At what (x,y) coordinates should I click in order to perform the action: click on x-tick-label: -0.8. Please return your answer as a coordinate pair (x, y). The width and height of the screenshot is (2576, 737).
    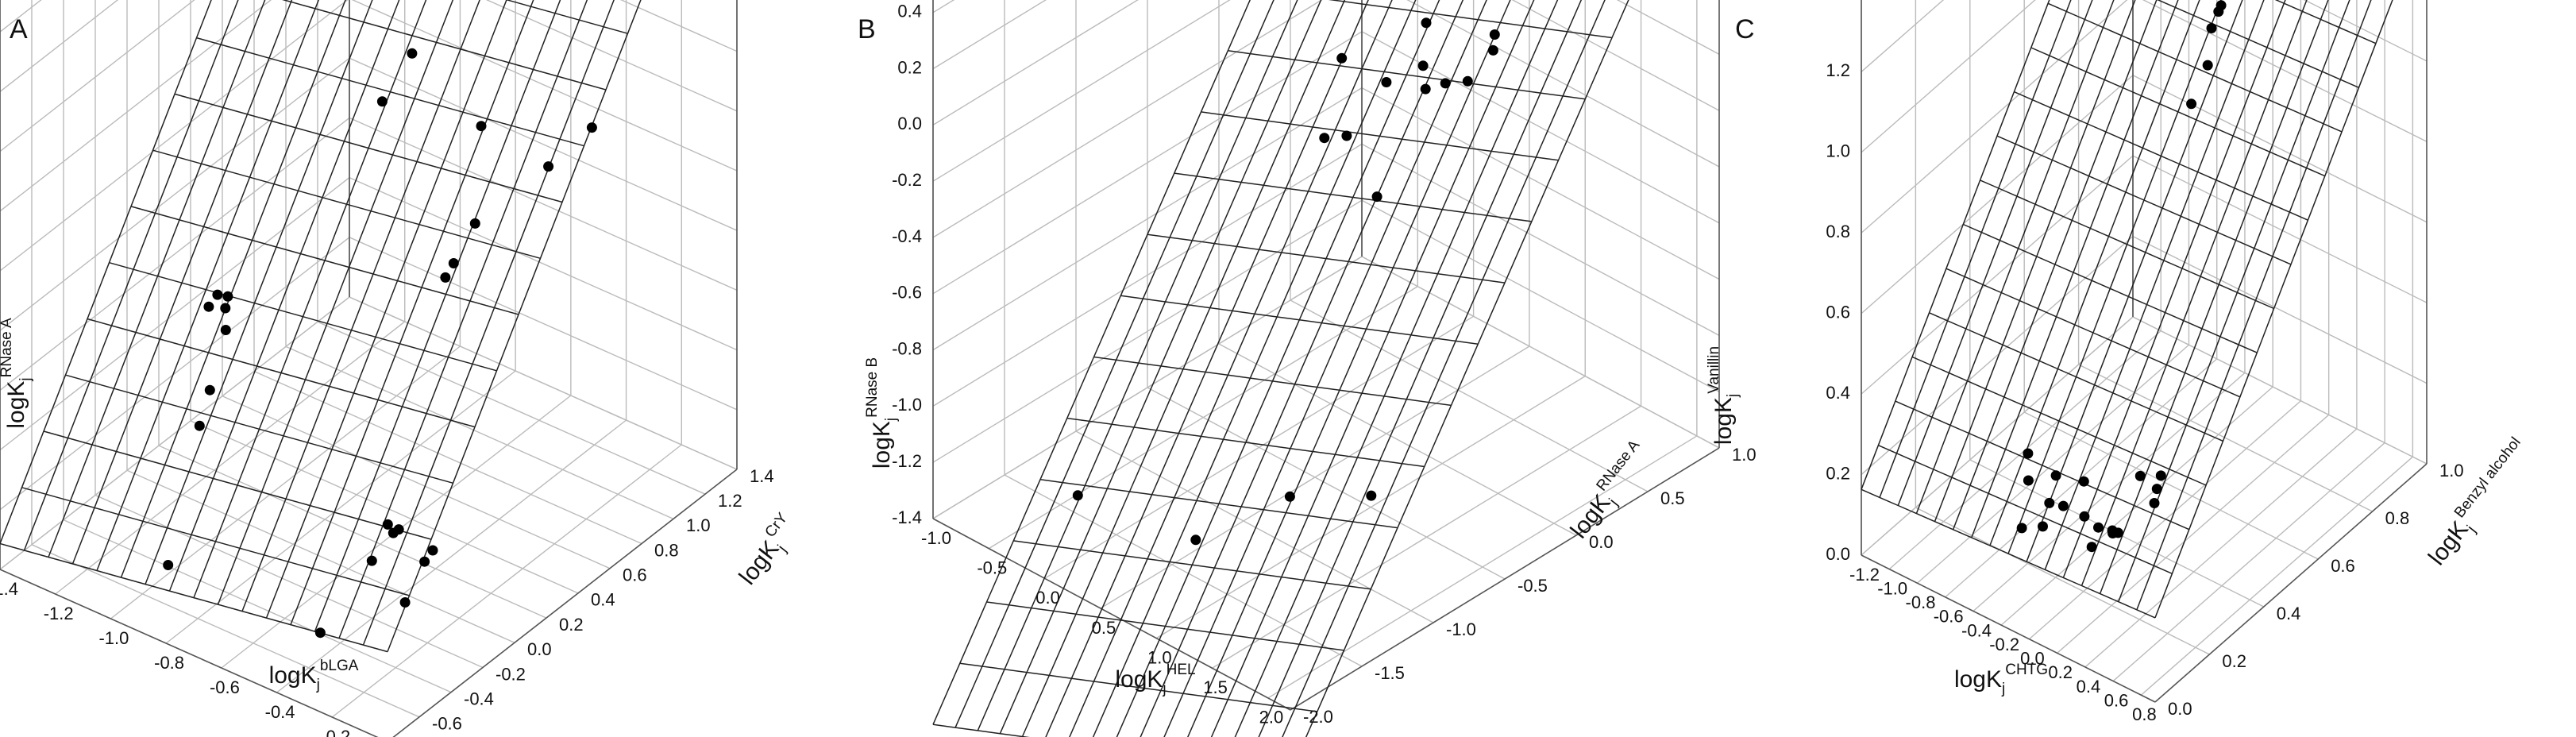
    Looking at the image, I should click on (169, 663).